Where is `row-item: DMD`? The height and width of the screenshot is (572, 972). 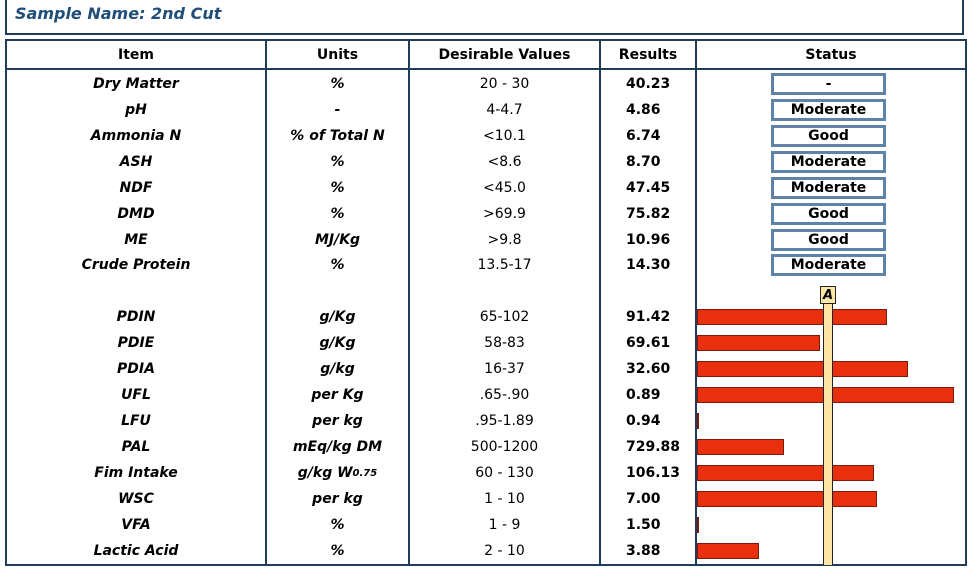
row-item: DMD is located at coordinates (136, 214).